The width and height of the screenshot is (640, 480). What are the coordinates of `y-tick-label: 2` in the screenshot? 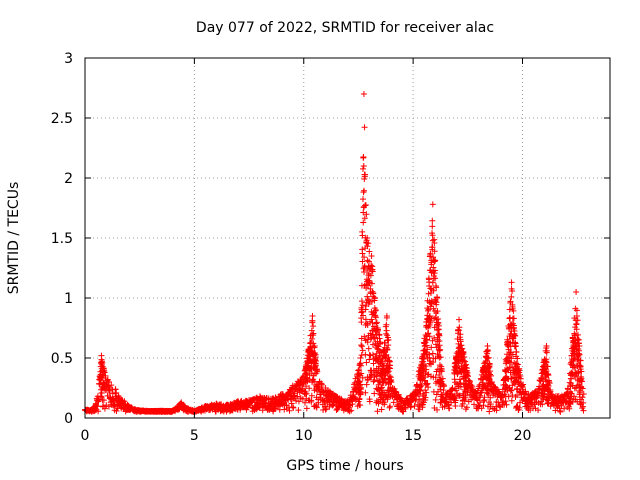 It's located at (68, 179).